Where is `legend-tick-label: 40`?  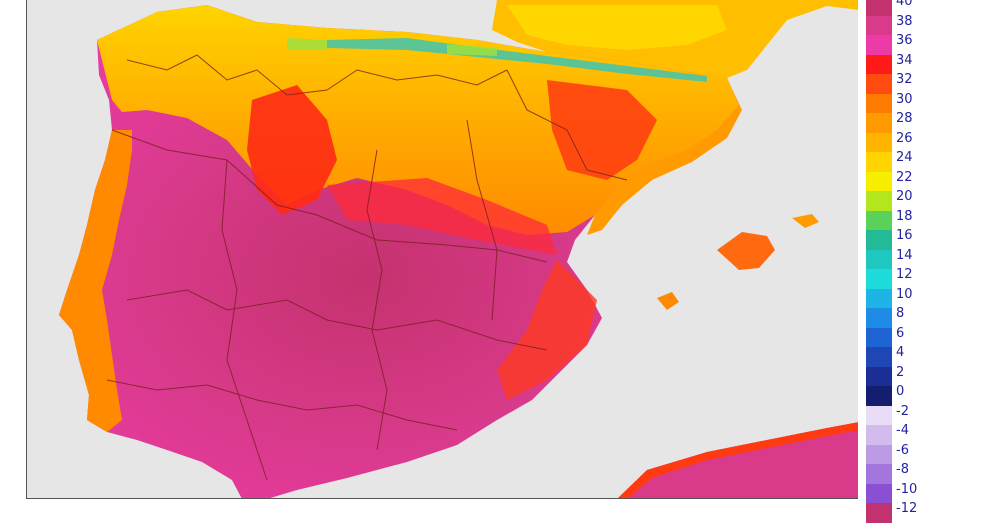
legend-tick-label: 40 is located at coordinates (904, 4).